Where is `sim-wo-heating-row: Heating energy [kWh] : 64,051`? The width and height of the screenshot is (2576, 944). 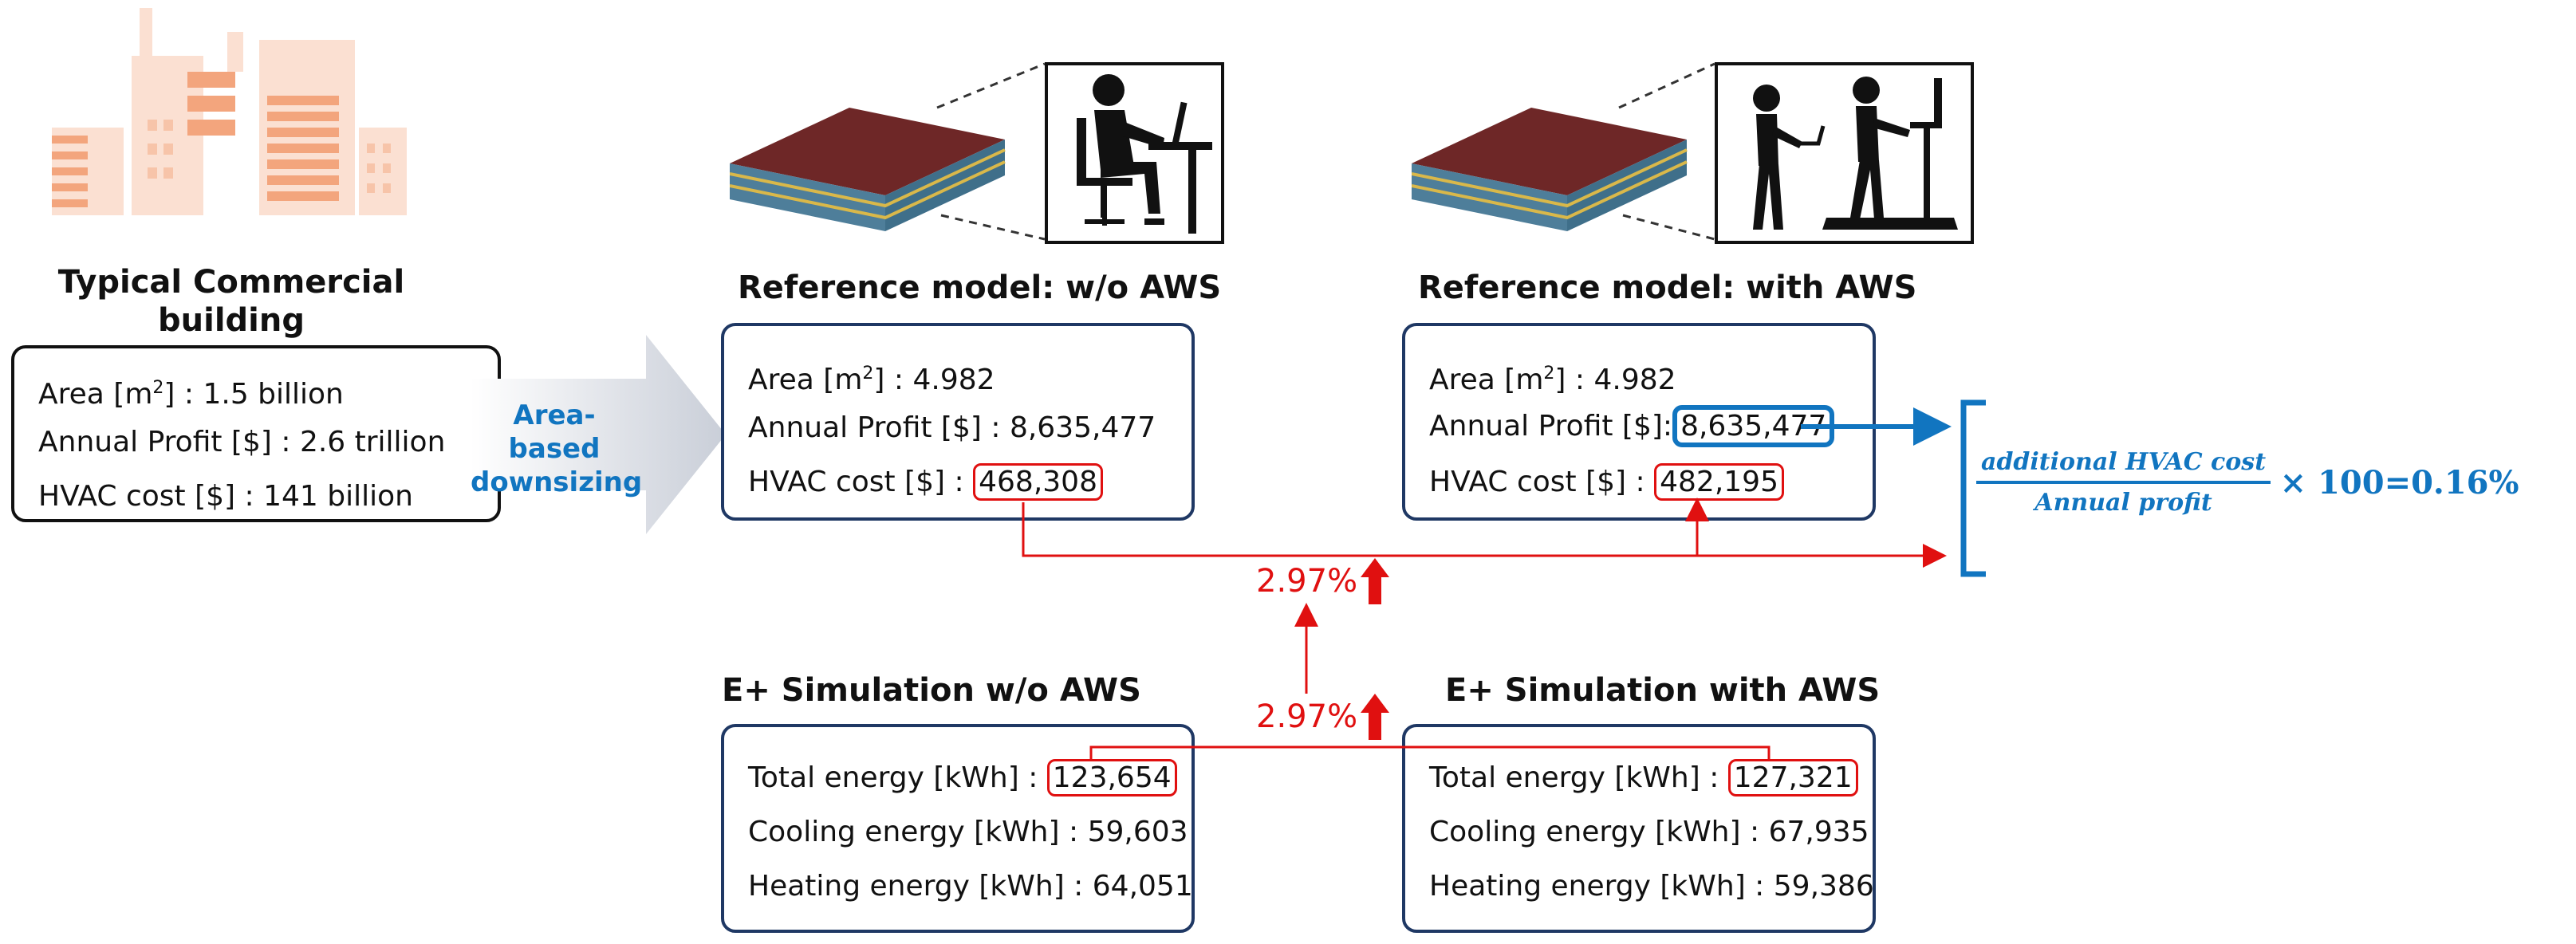 sim-wo-heating-row: Heating energy [kWh] : 64,051 is located at coordinates (970, 886).